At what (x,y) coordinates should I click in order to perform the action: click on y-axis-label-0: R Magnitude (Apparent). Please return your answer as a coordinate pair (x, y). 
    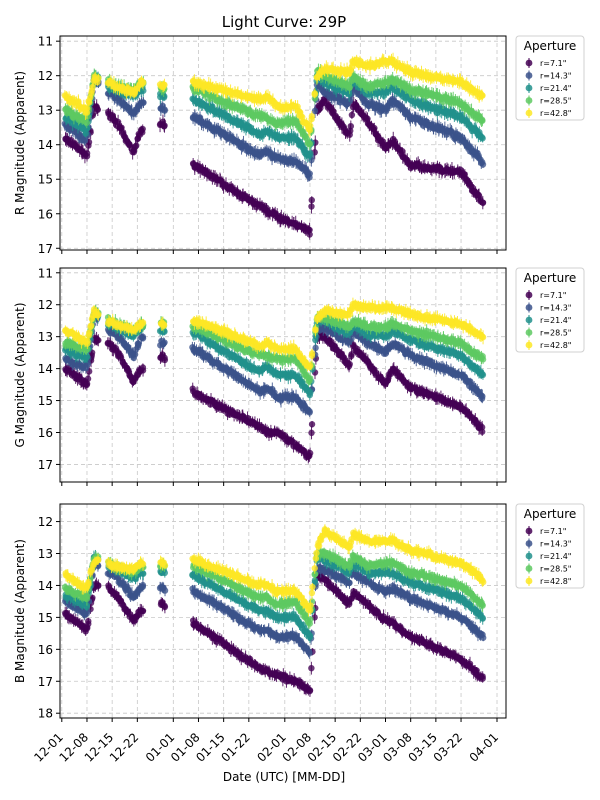
    Looking at the image, I should click on (20, 143).